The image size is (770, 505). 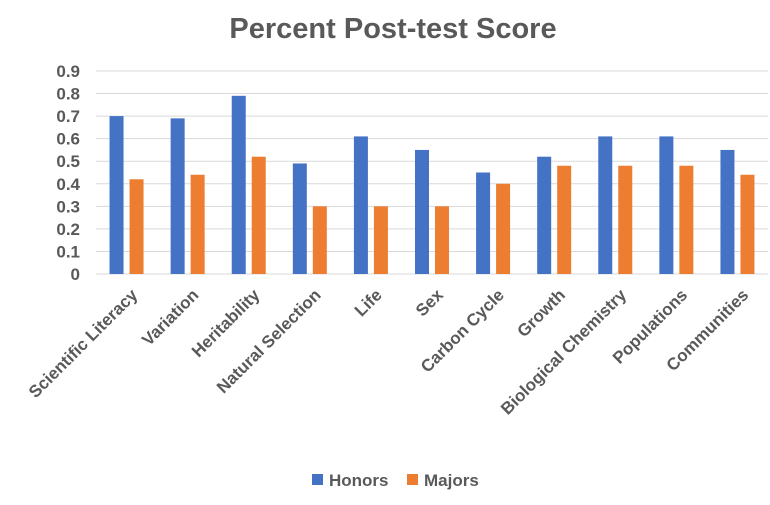 I want to click on y-tick-label: 0.8, so click(x=68, y=94).